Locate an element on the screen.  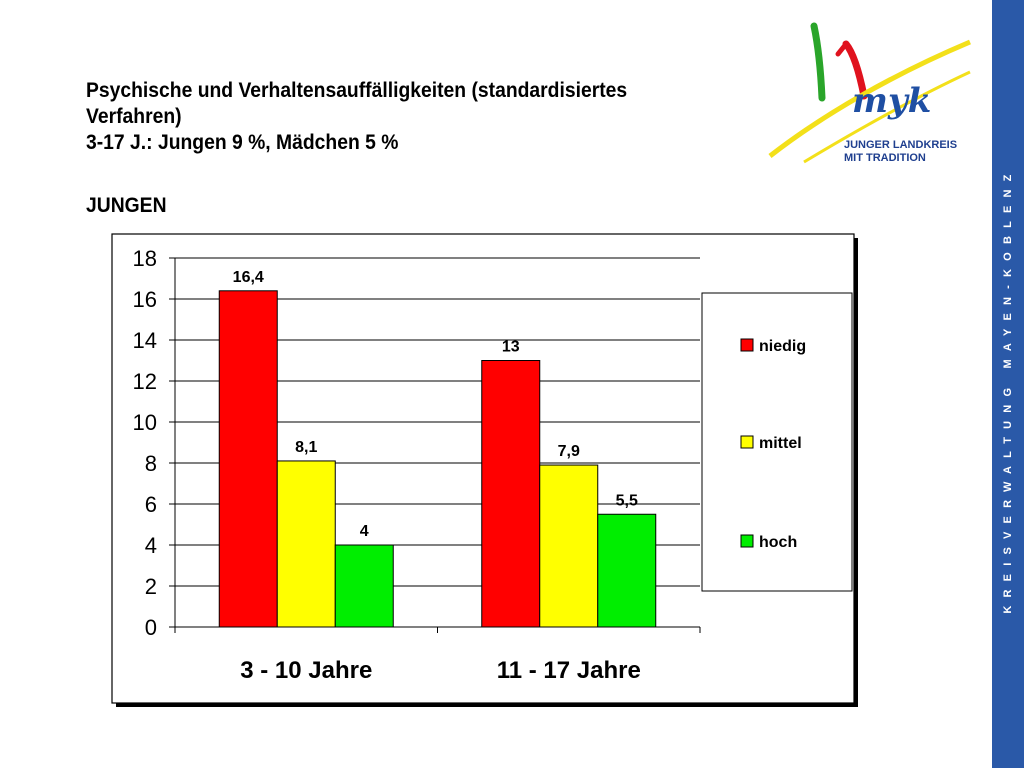
y-tick-label: 10 is located at coordinates (145, 422).